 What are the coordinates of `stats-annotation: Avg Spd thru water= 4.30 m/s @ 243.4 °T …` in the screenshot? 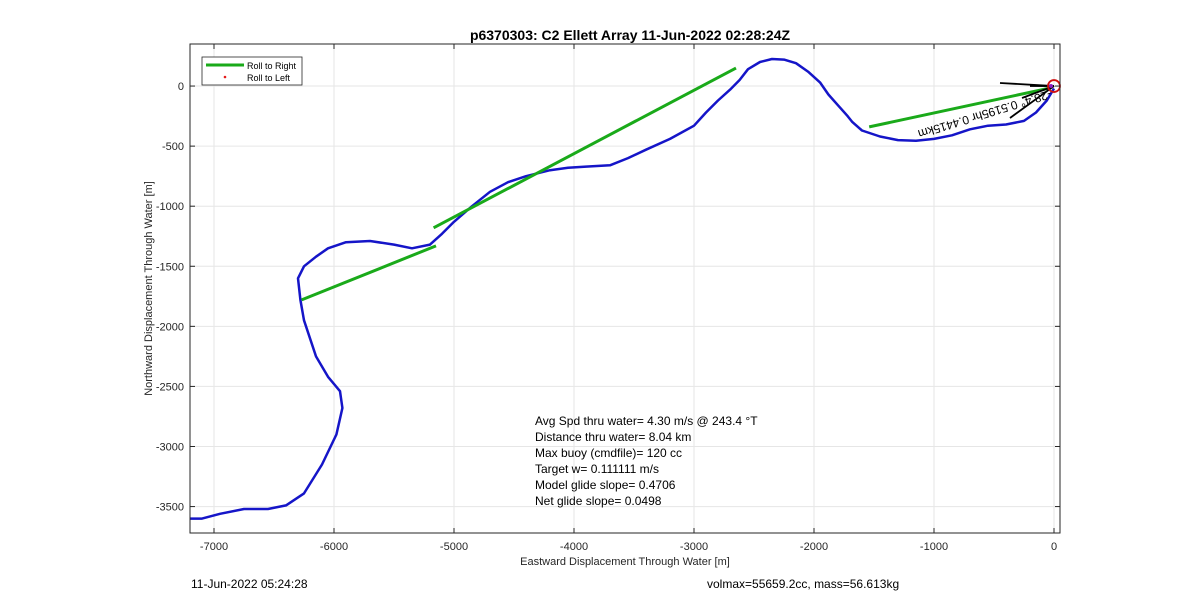 It's located at (646, 461).